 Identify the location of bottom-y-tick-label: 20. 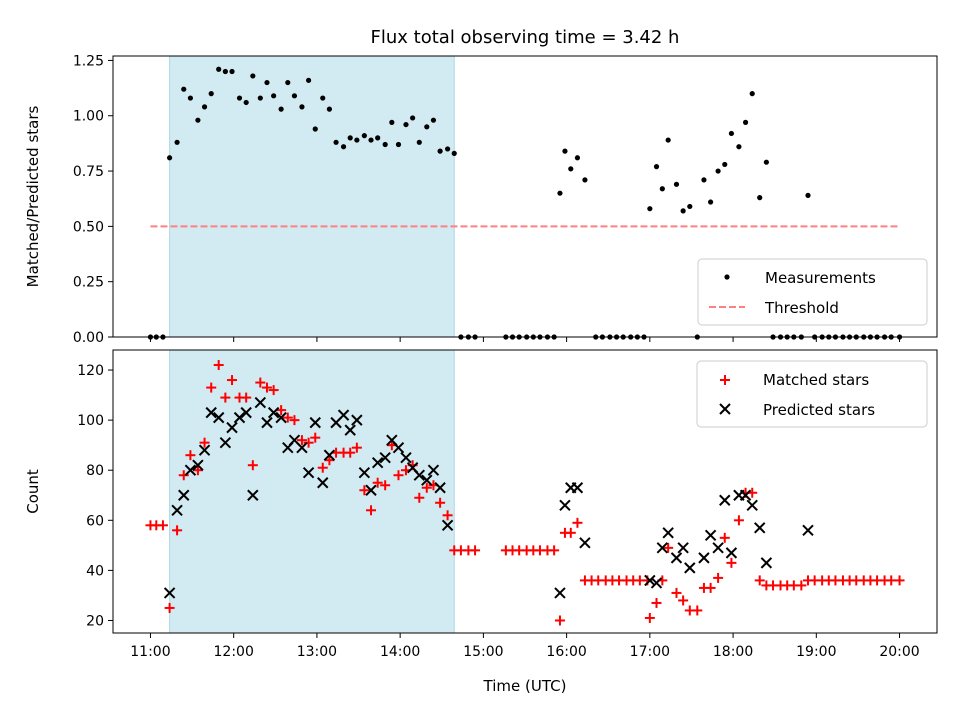
(95, 621).